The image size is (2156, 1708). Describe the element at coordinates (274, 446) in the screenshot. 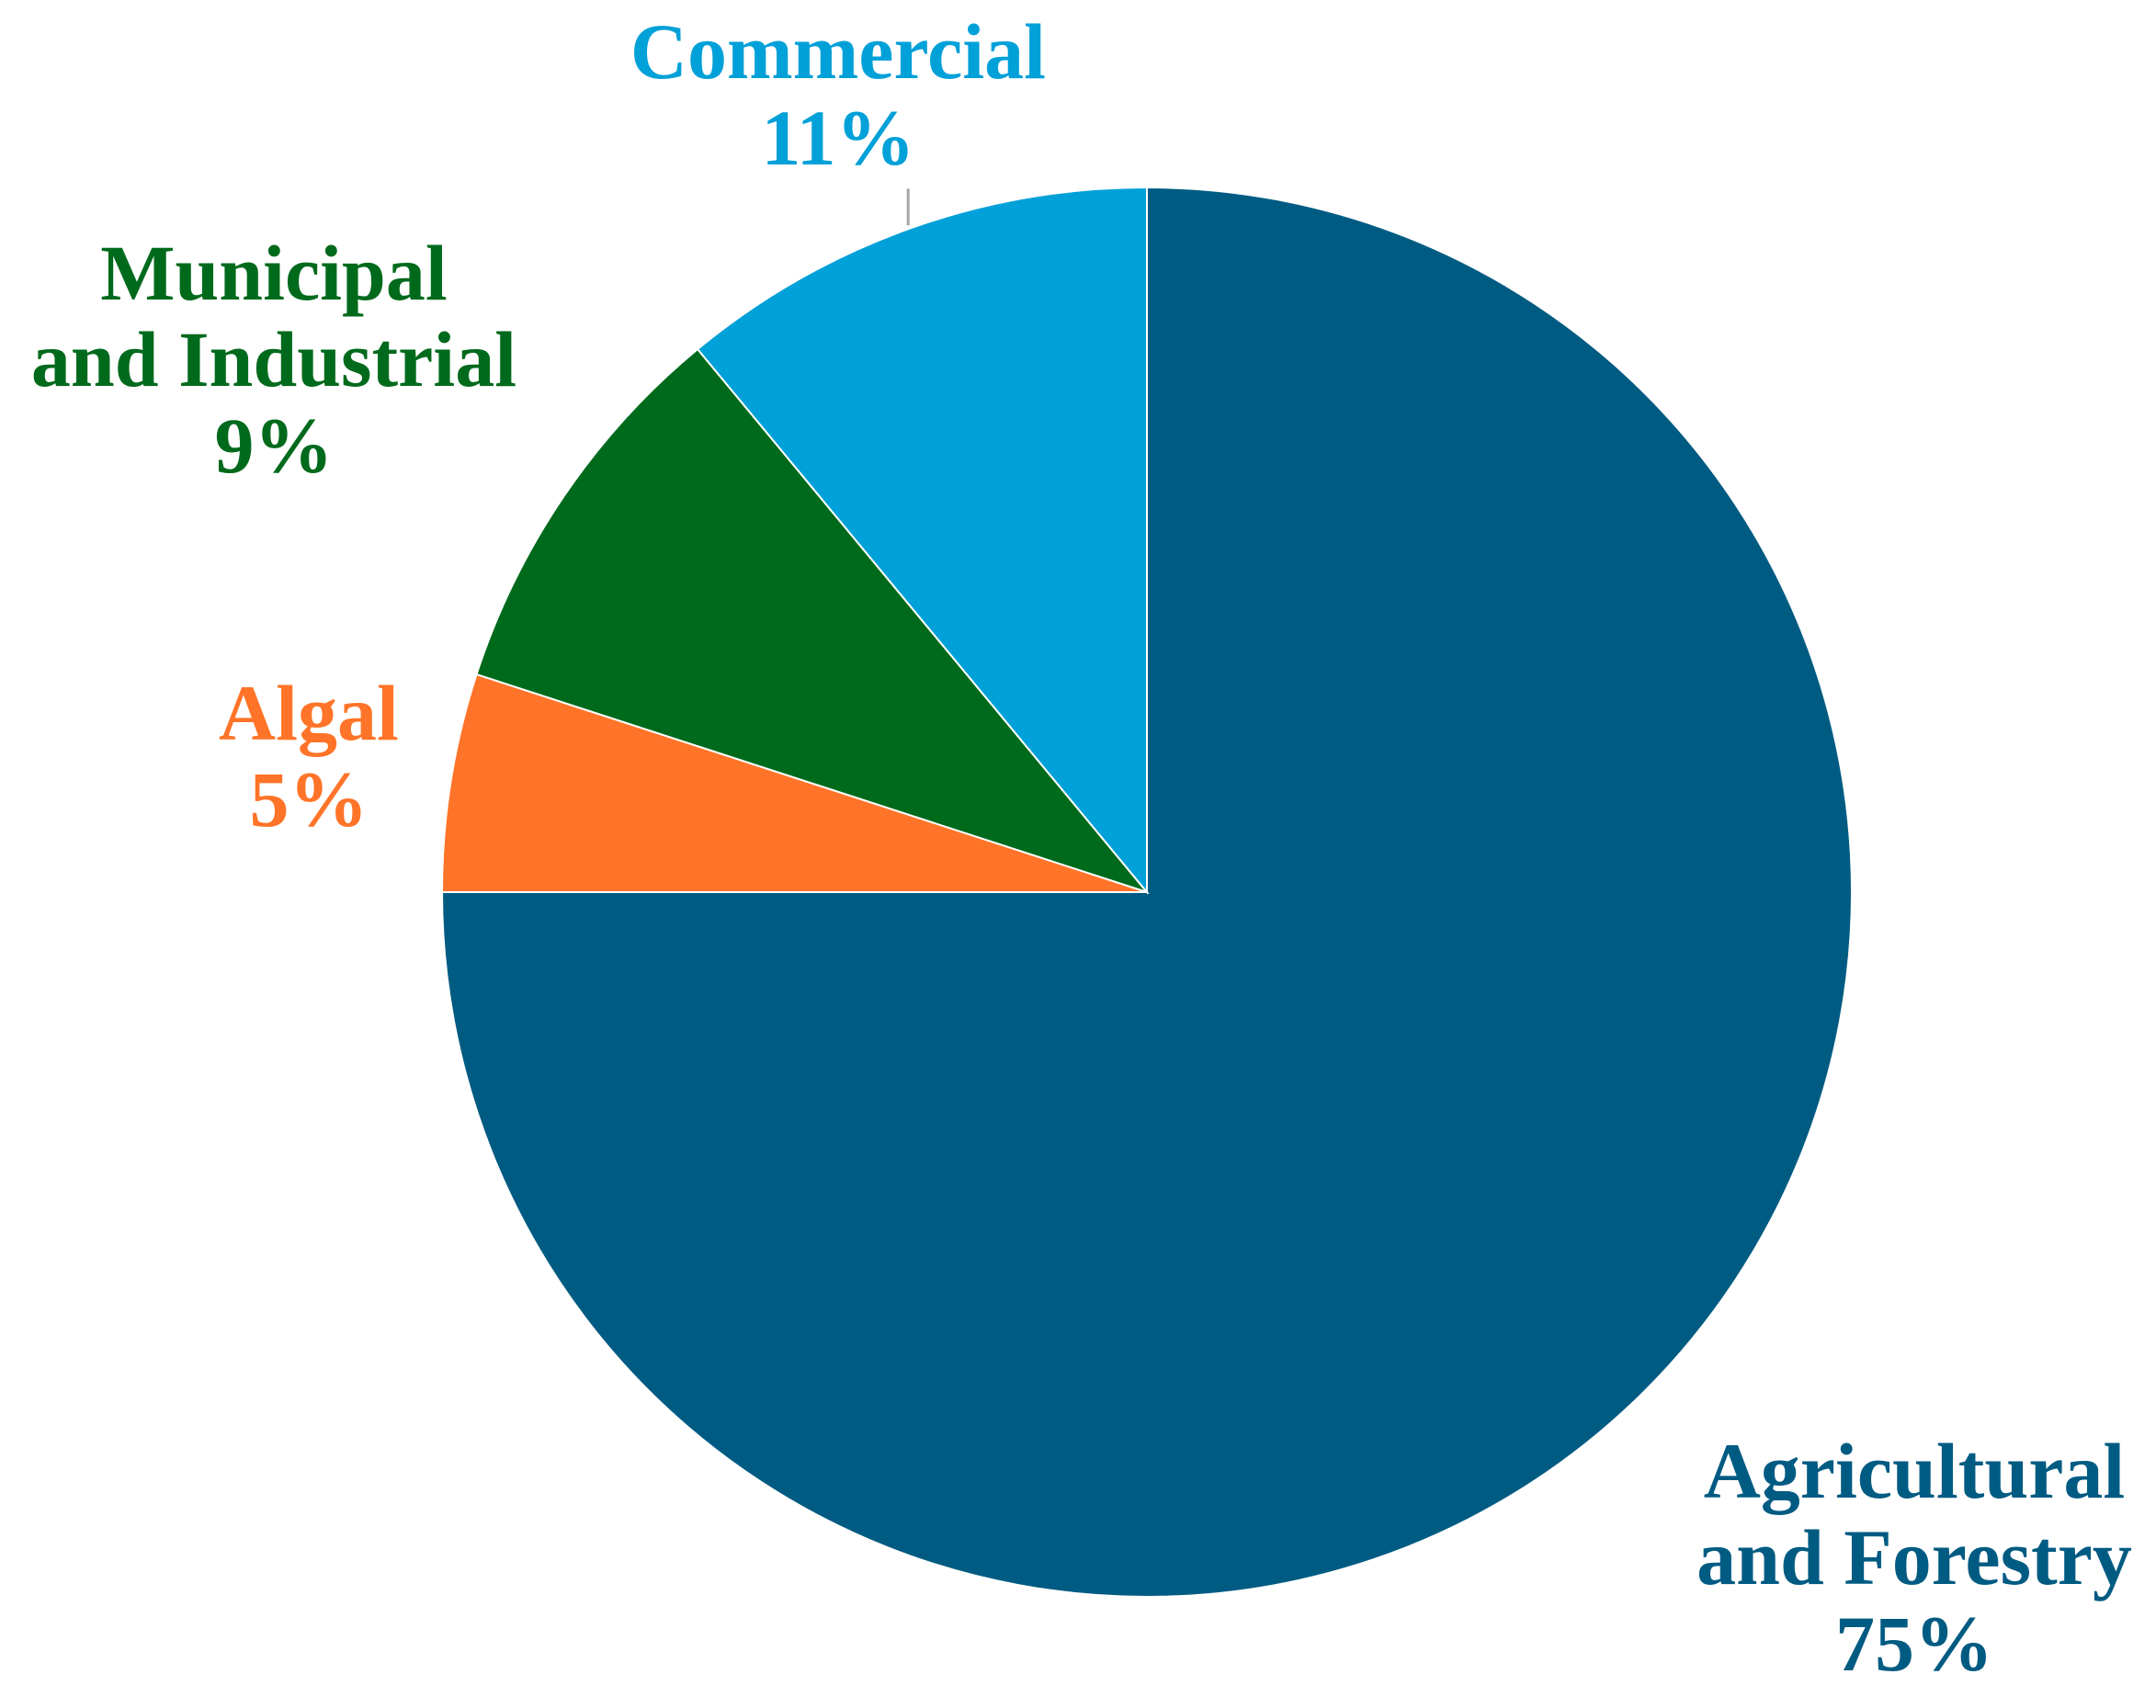

I see `slice-percent-label: 9%` at that location.